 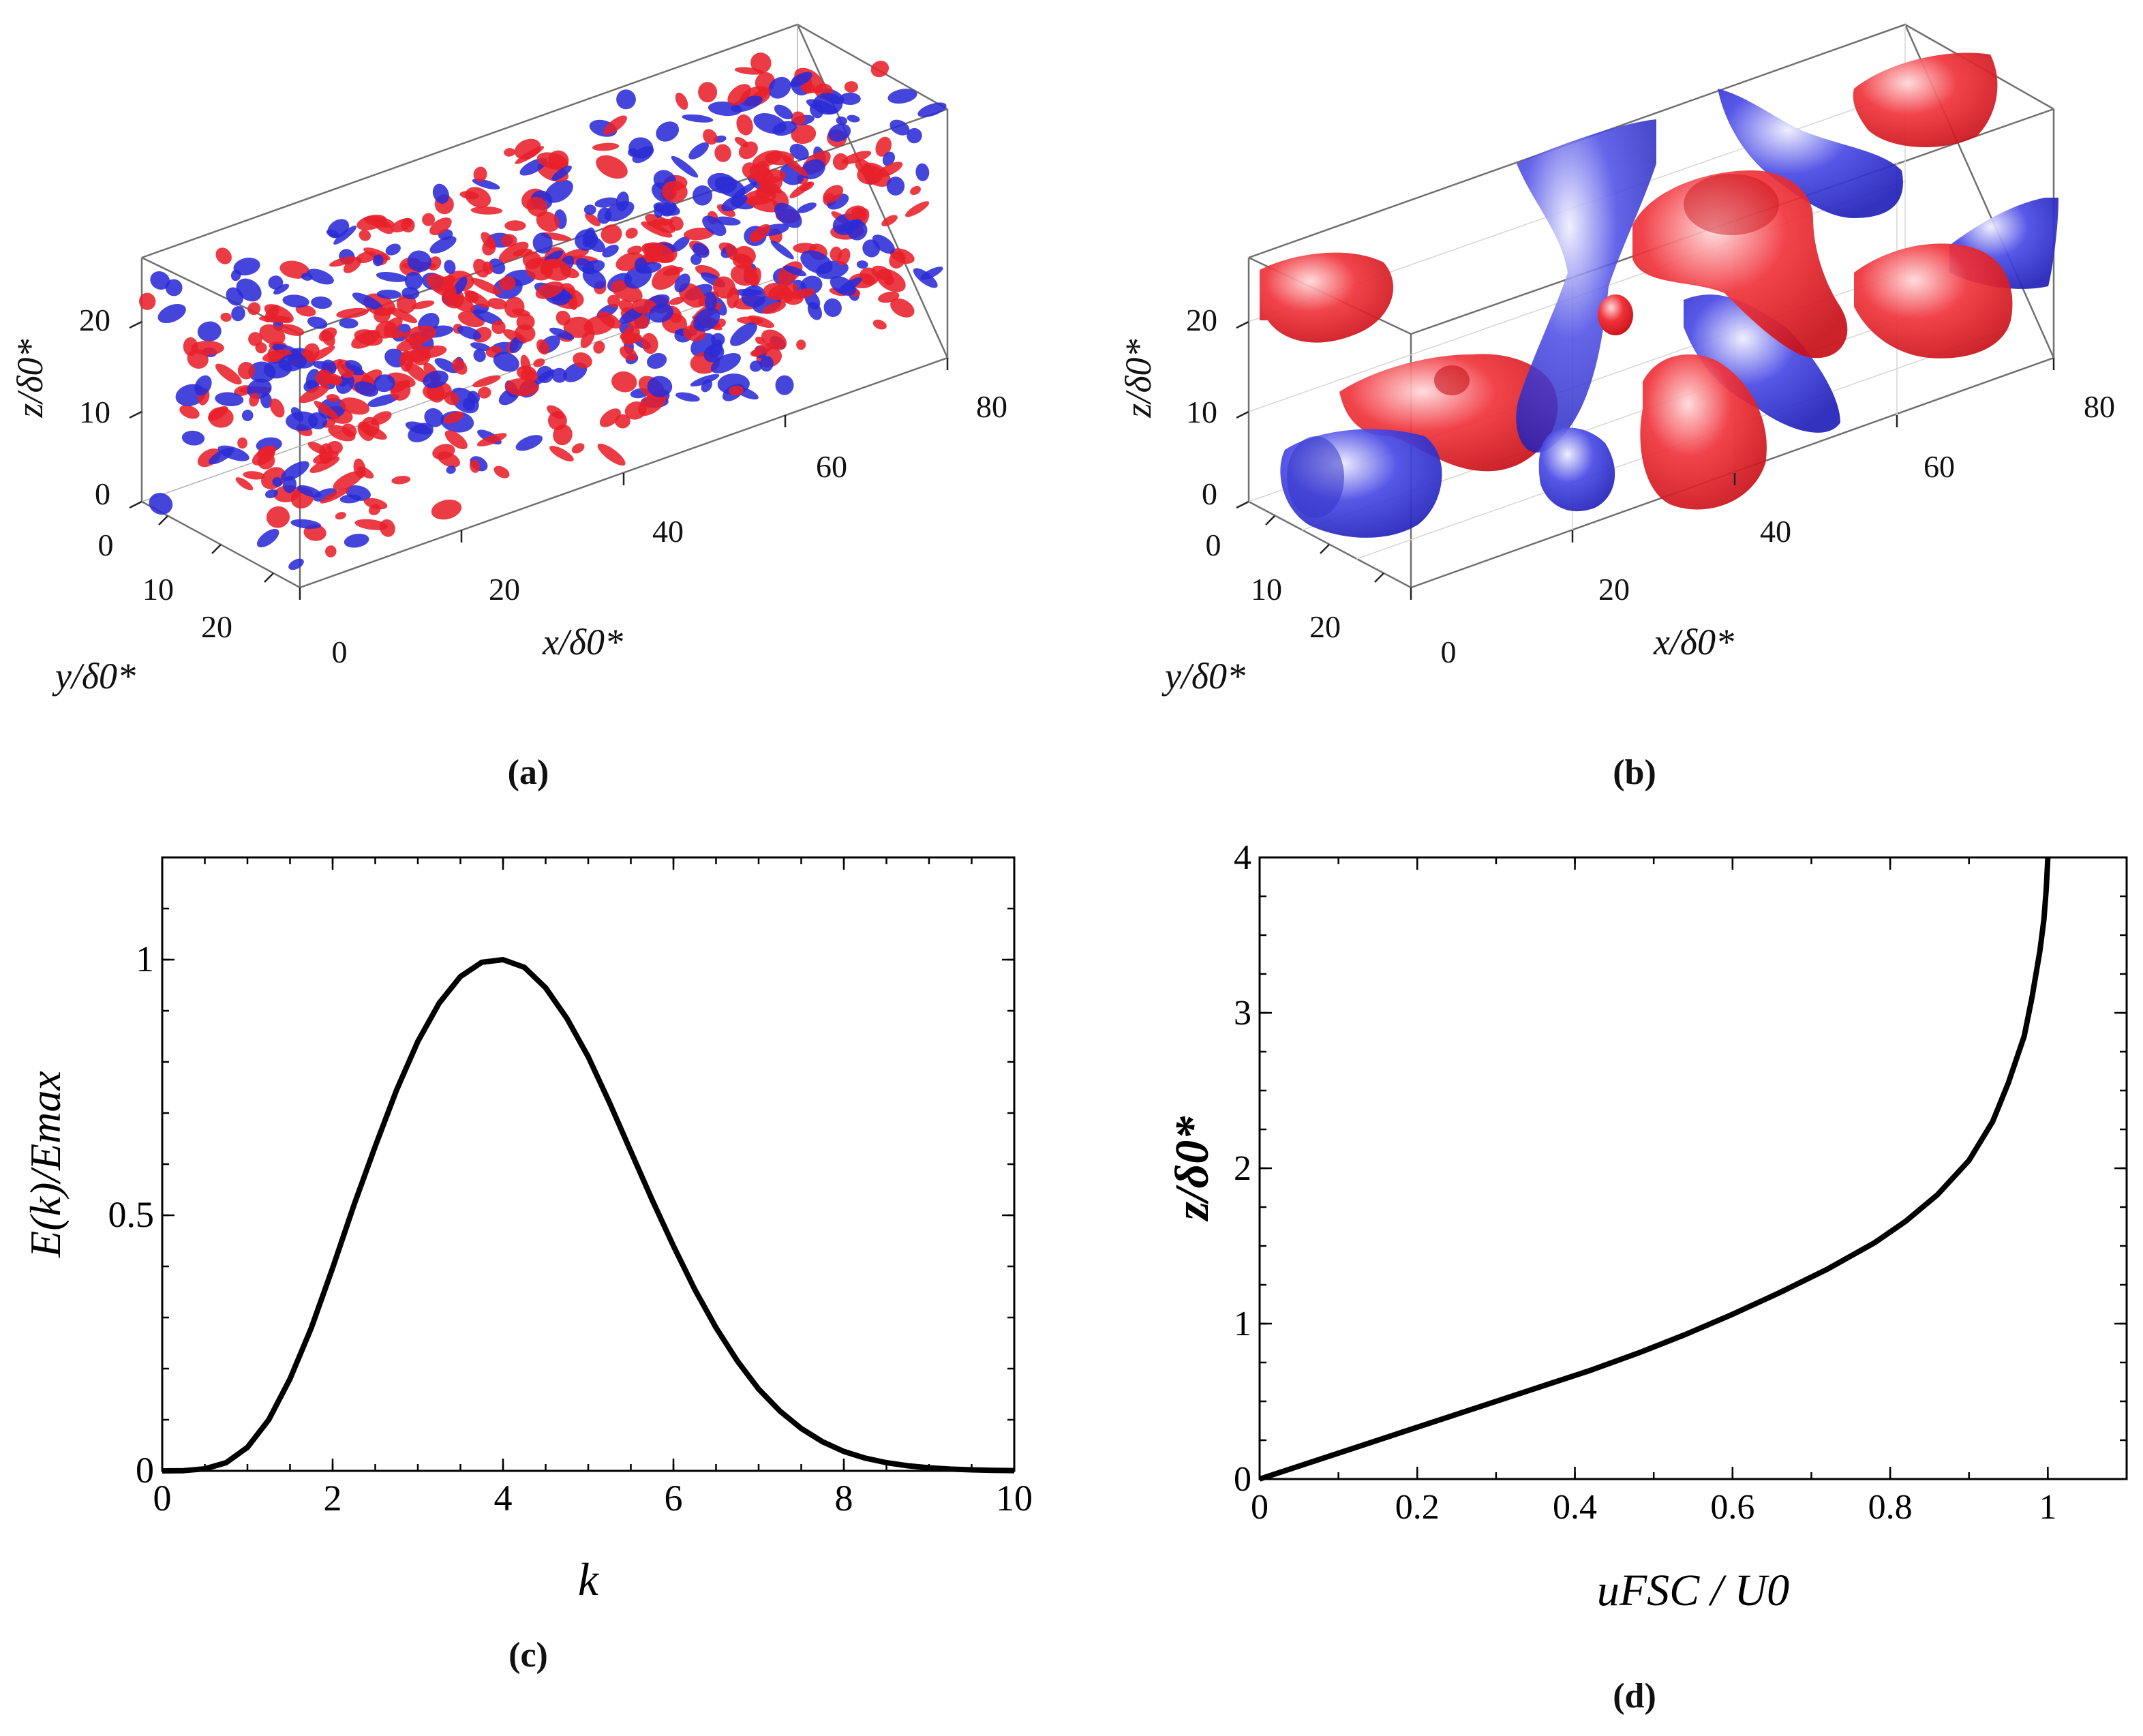 I want to click on y-tick-b-0: 0, so click(x=1213, y=545).